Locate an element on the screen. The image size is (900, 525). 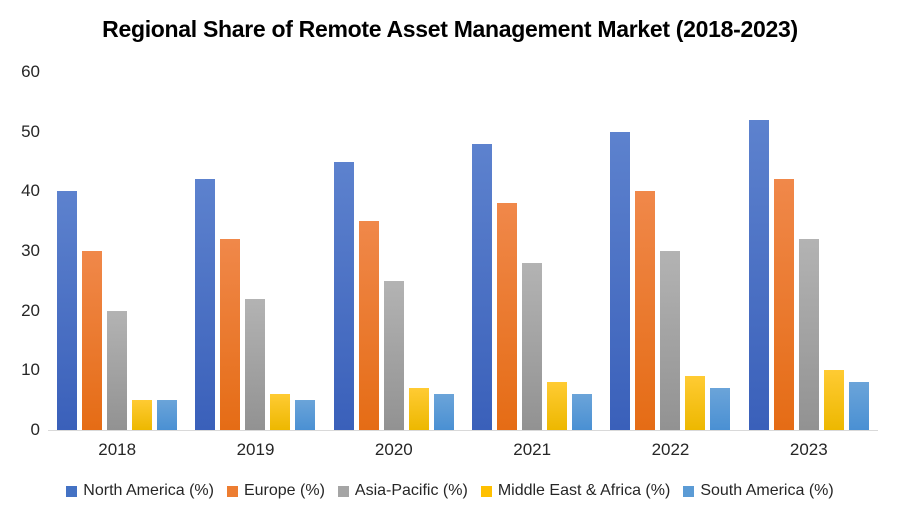
legend-label: Middle East & Africa (%) is located at coordinates (584, 490).